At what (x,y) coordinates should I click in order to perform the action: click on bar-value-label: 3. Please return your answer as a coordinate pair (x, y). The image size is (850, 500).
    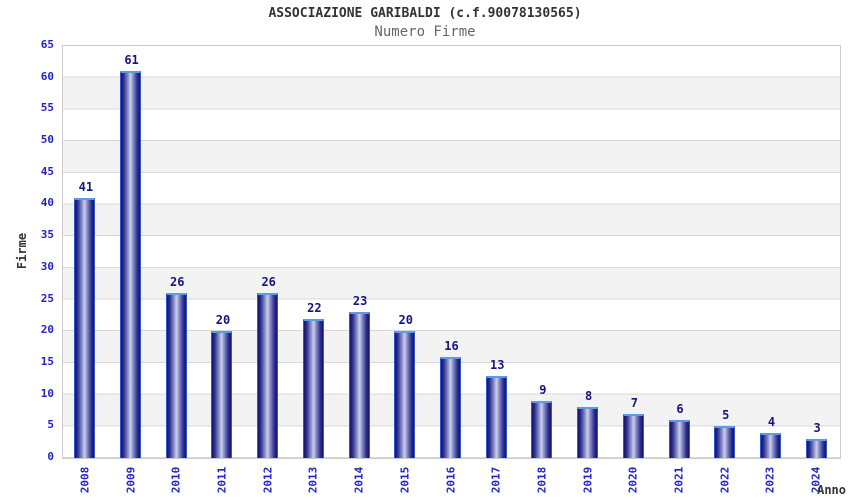
    Looking at the image, I should click on (817, 428).